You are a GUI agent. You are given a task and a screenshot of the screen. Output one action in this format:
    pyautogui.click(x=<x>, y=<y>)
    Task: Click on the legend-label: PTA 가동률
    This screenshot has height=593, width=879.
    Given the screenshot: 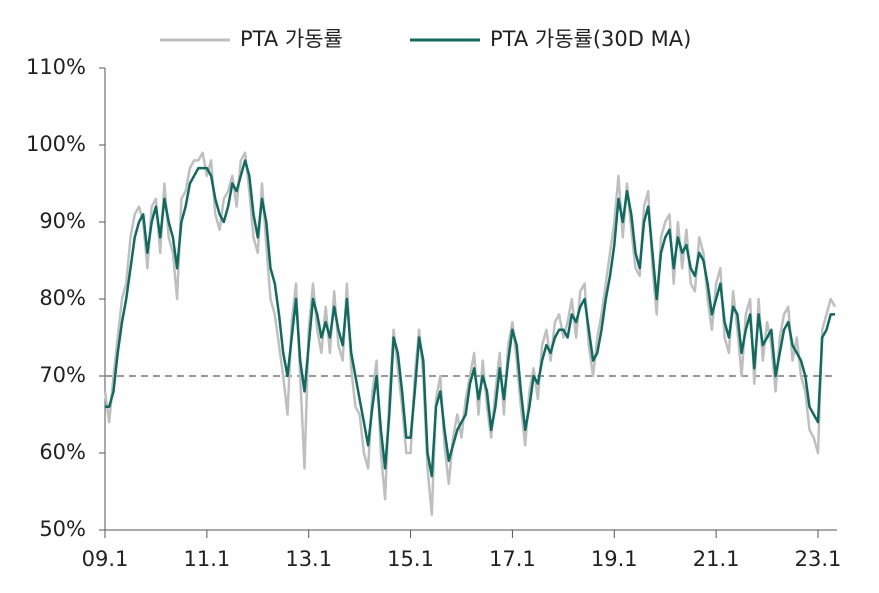 What is the action you would take?
    pyautogui.click(x=291, y=39)
    